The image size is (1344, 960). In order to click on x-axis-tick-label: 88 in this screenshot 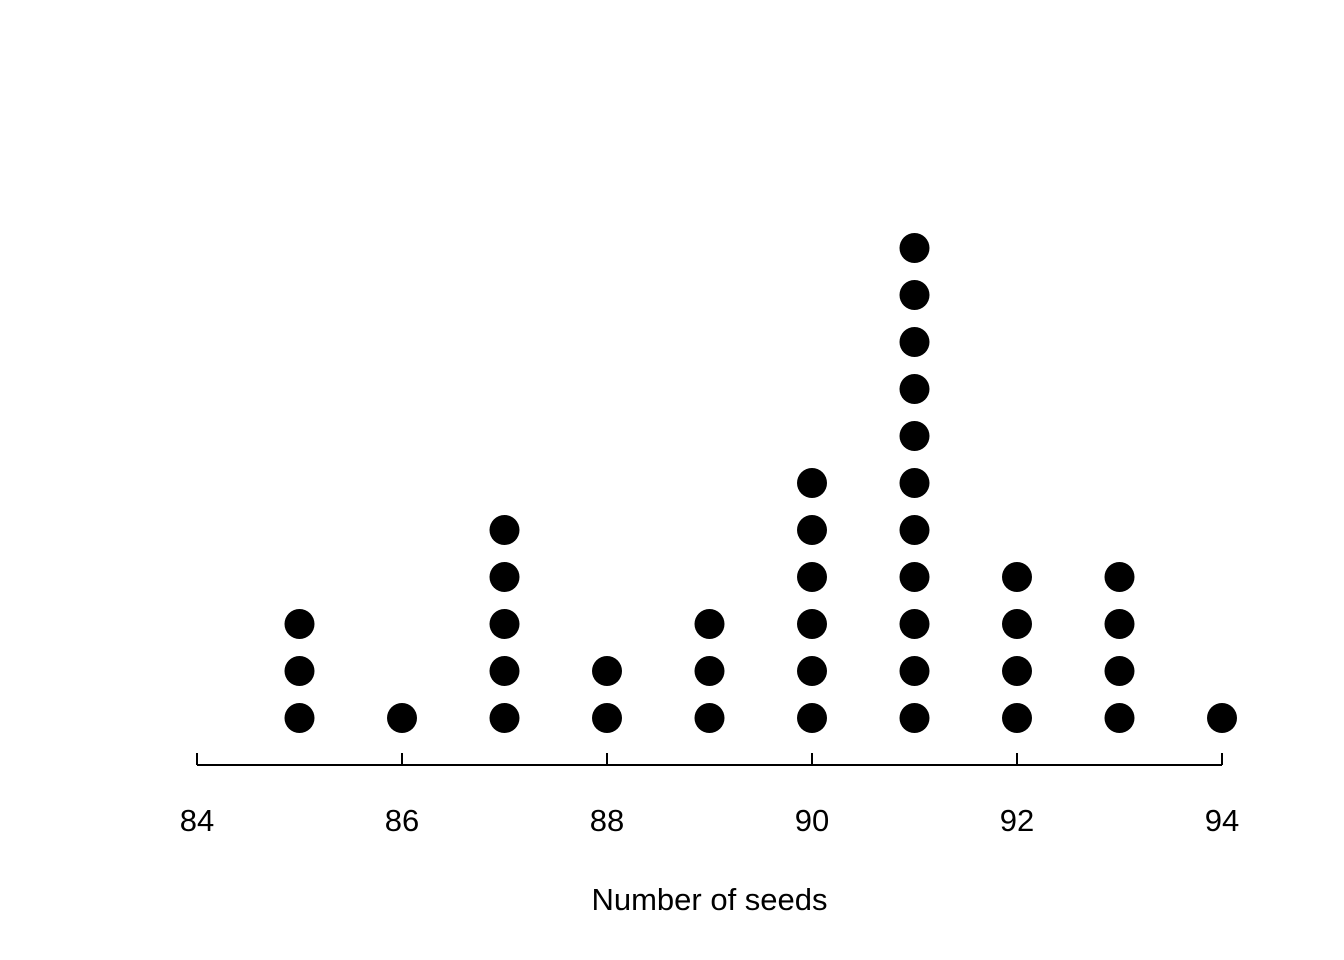, I will do `click(607, 820)`.